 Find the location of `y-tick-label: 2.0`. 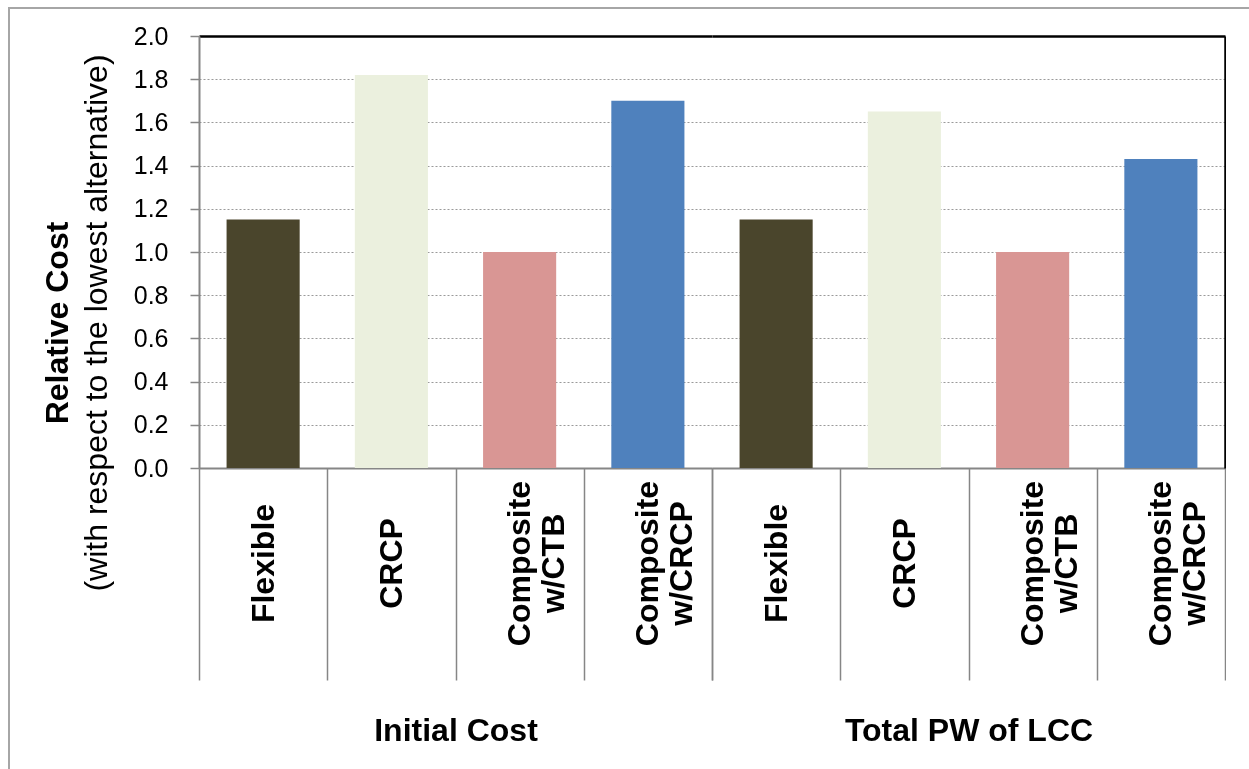

y-tick-label: 2.0 is located at coordinates (151, 35).